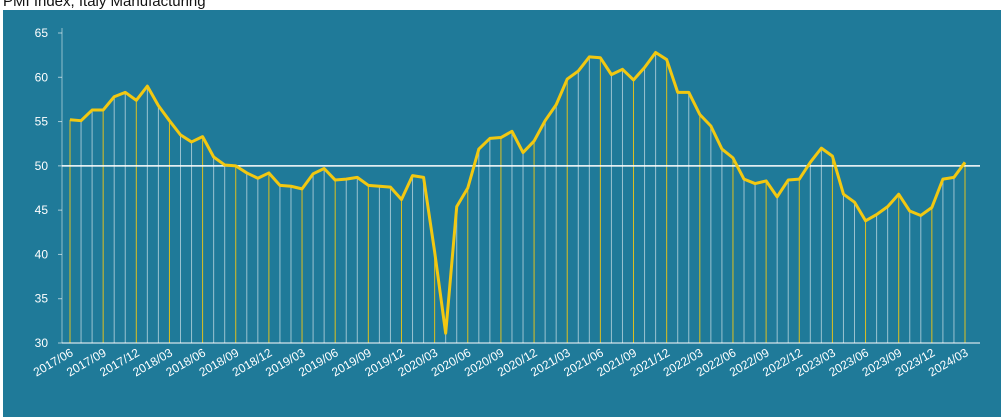  Describe the element at coordinates (42, 299) in the screenshot. I see `y-tick-label: 35` at that location.